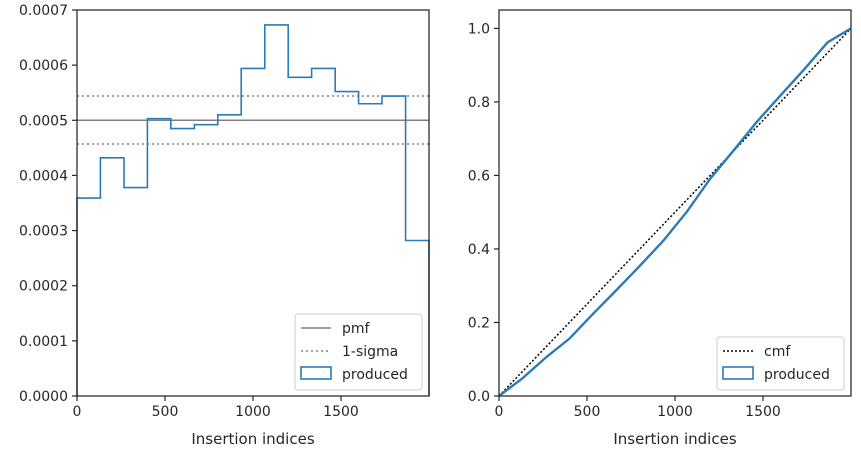 This screenshot has height=454, width=861. Describe the element at coordinates (43, 397) in the screenshot. I see `left-y-tick-label: 0.0000` at that location.